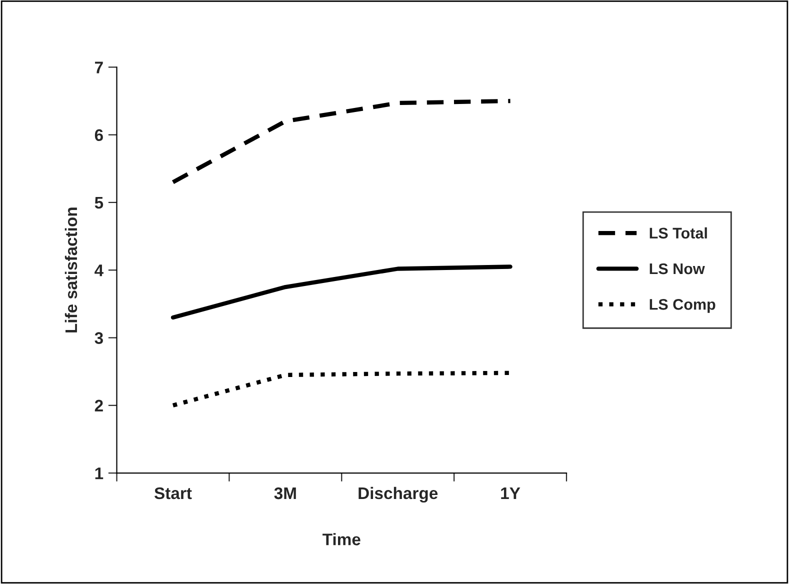  What do you see at coordinates (99, 203) in the screenshot?
I see `y-tick-label: 5` at bounding box center [99, 203].